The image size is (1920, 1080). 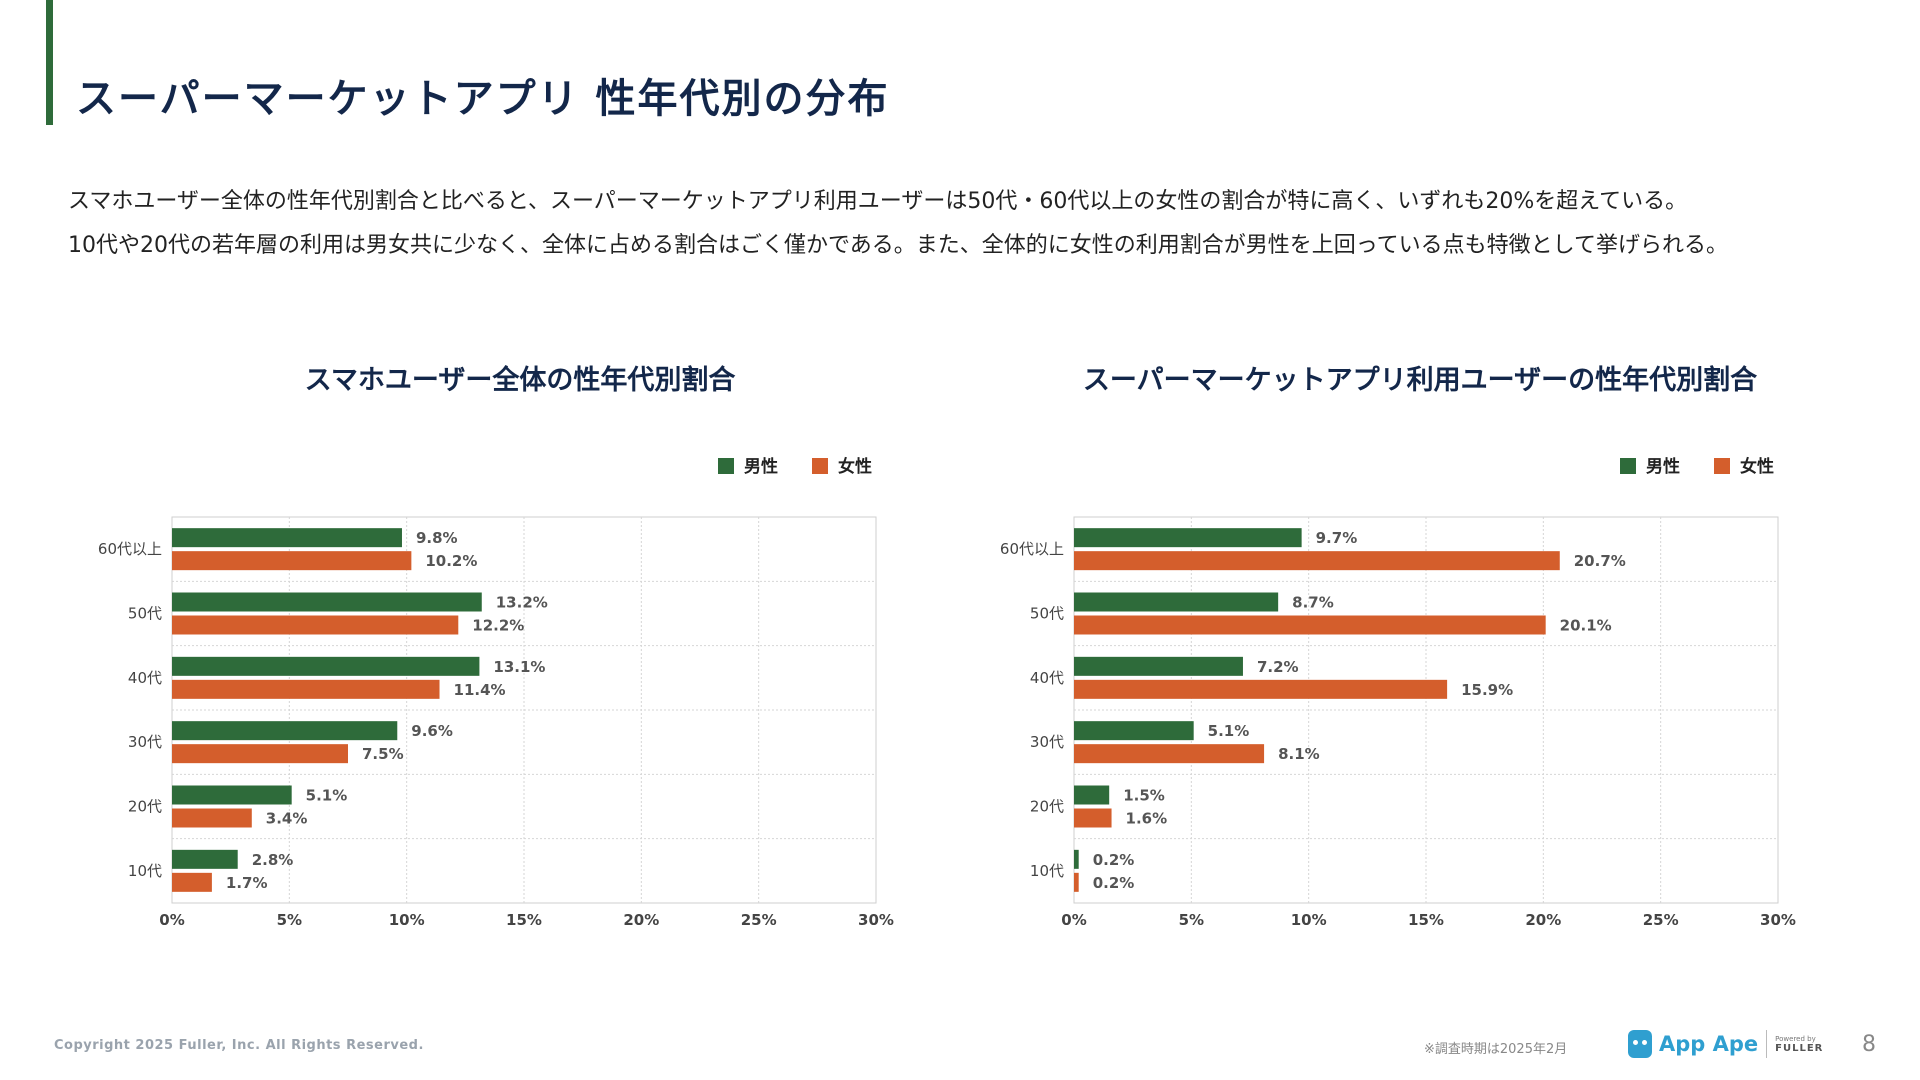 I want to click on value-label-female-3: 8.1%, so click(x=1299, y=754).